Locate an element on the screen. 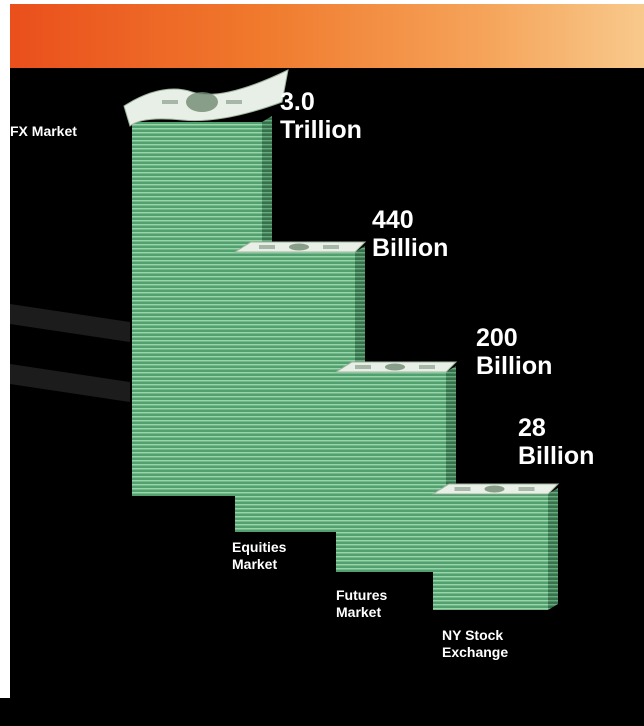  value-label-4: 28 Billion is located at coordinates (556, 442).